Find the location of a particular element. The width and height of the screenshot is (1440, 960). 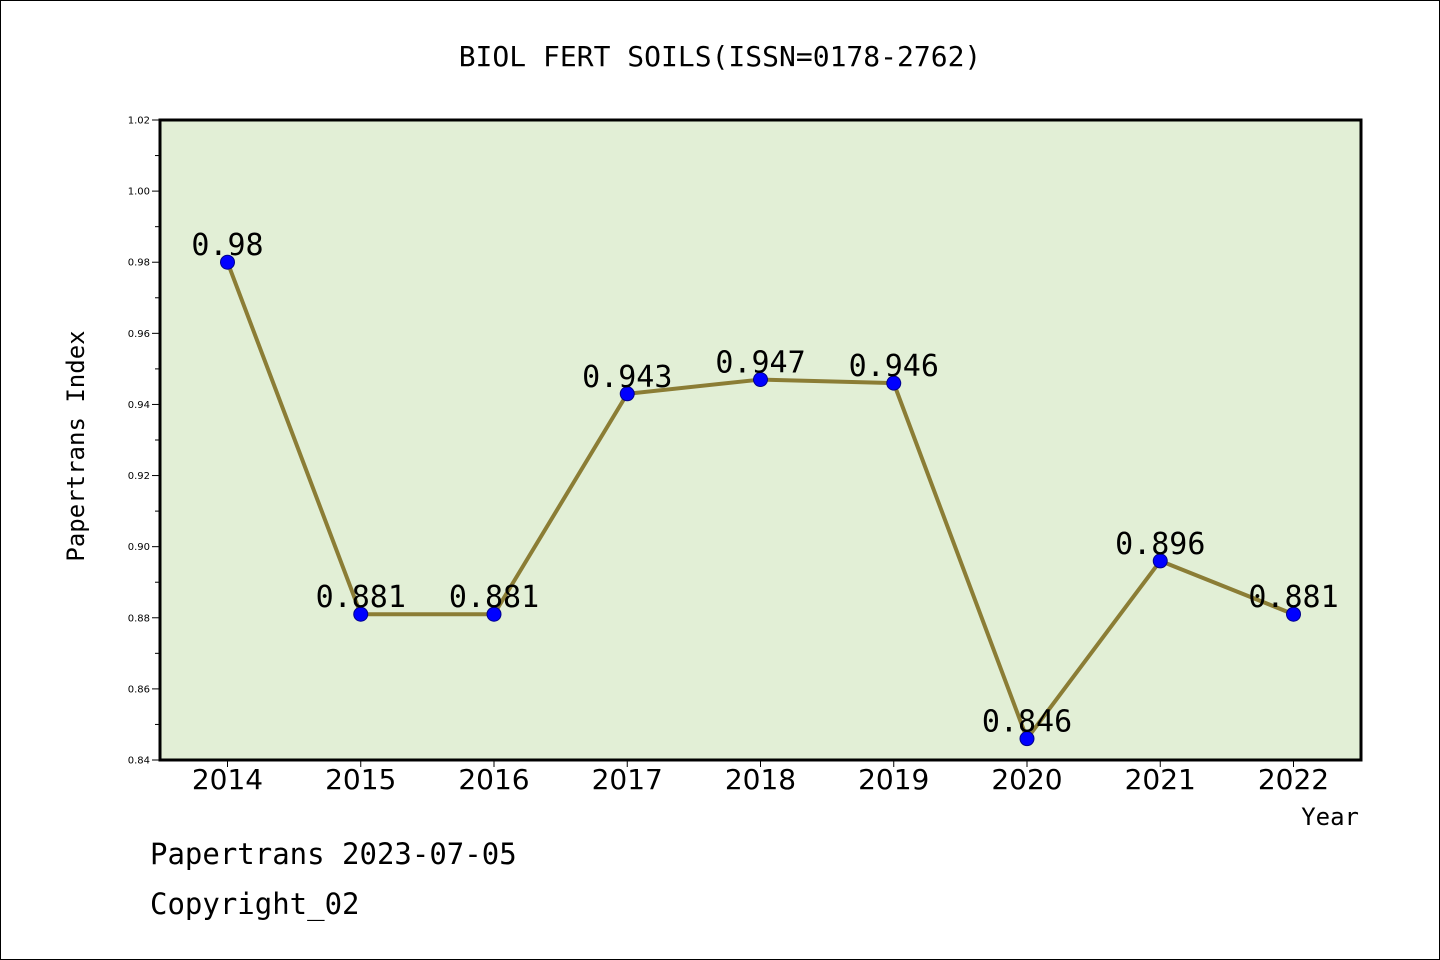

y-axis-label: Papertrans Index is located at coordinates (76, 445).